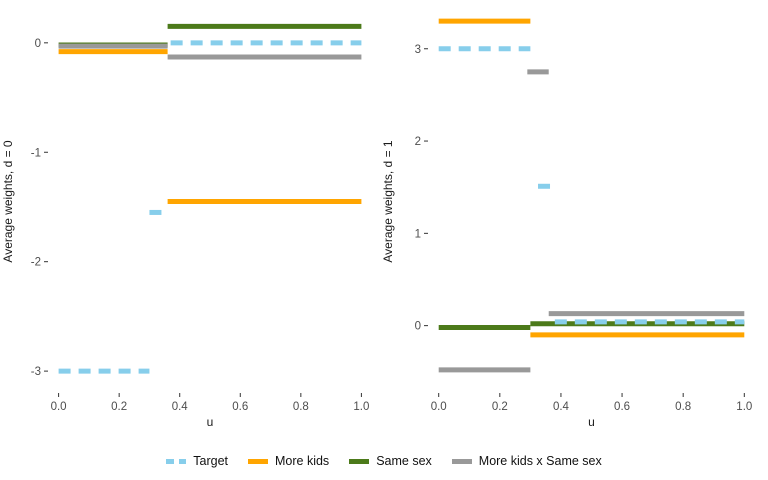 This screenshot has width=768, height=480. I want to click on legend-item-more-kids: More kids, so click(288, 461).